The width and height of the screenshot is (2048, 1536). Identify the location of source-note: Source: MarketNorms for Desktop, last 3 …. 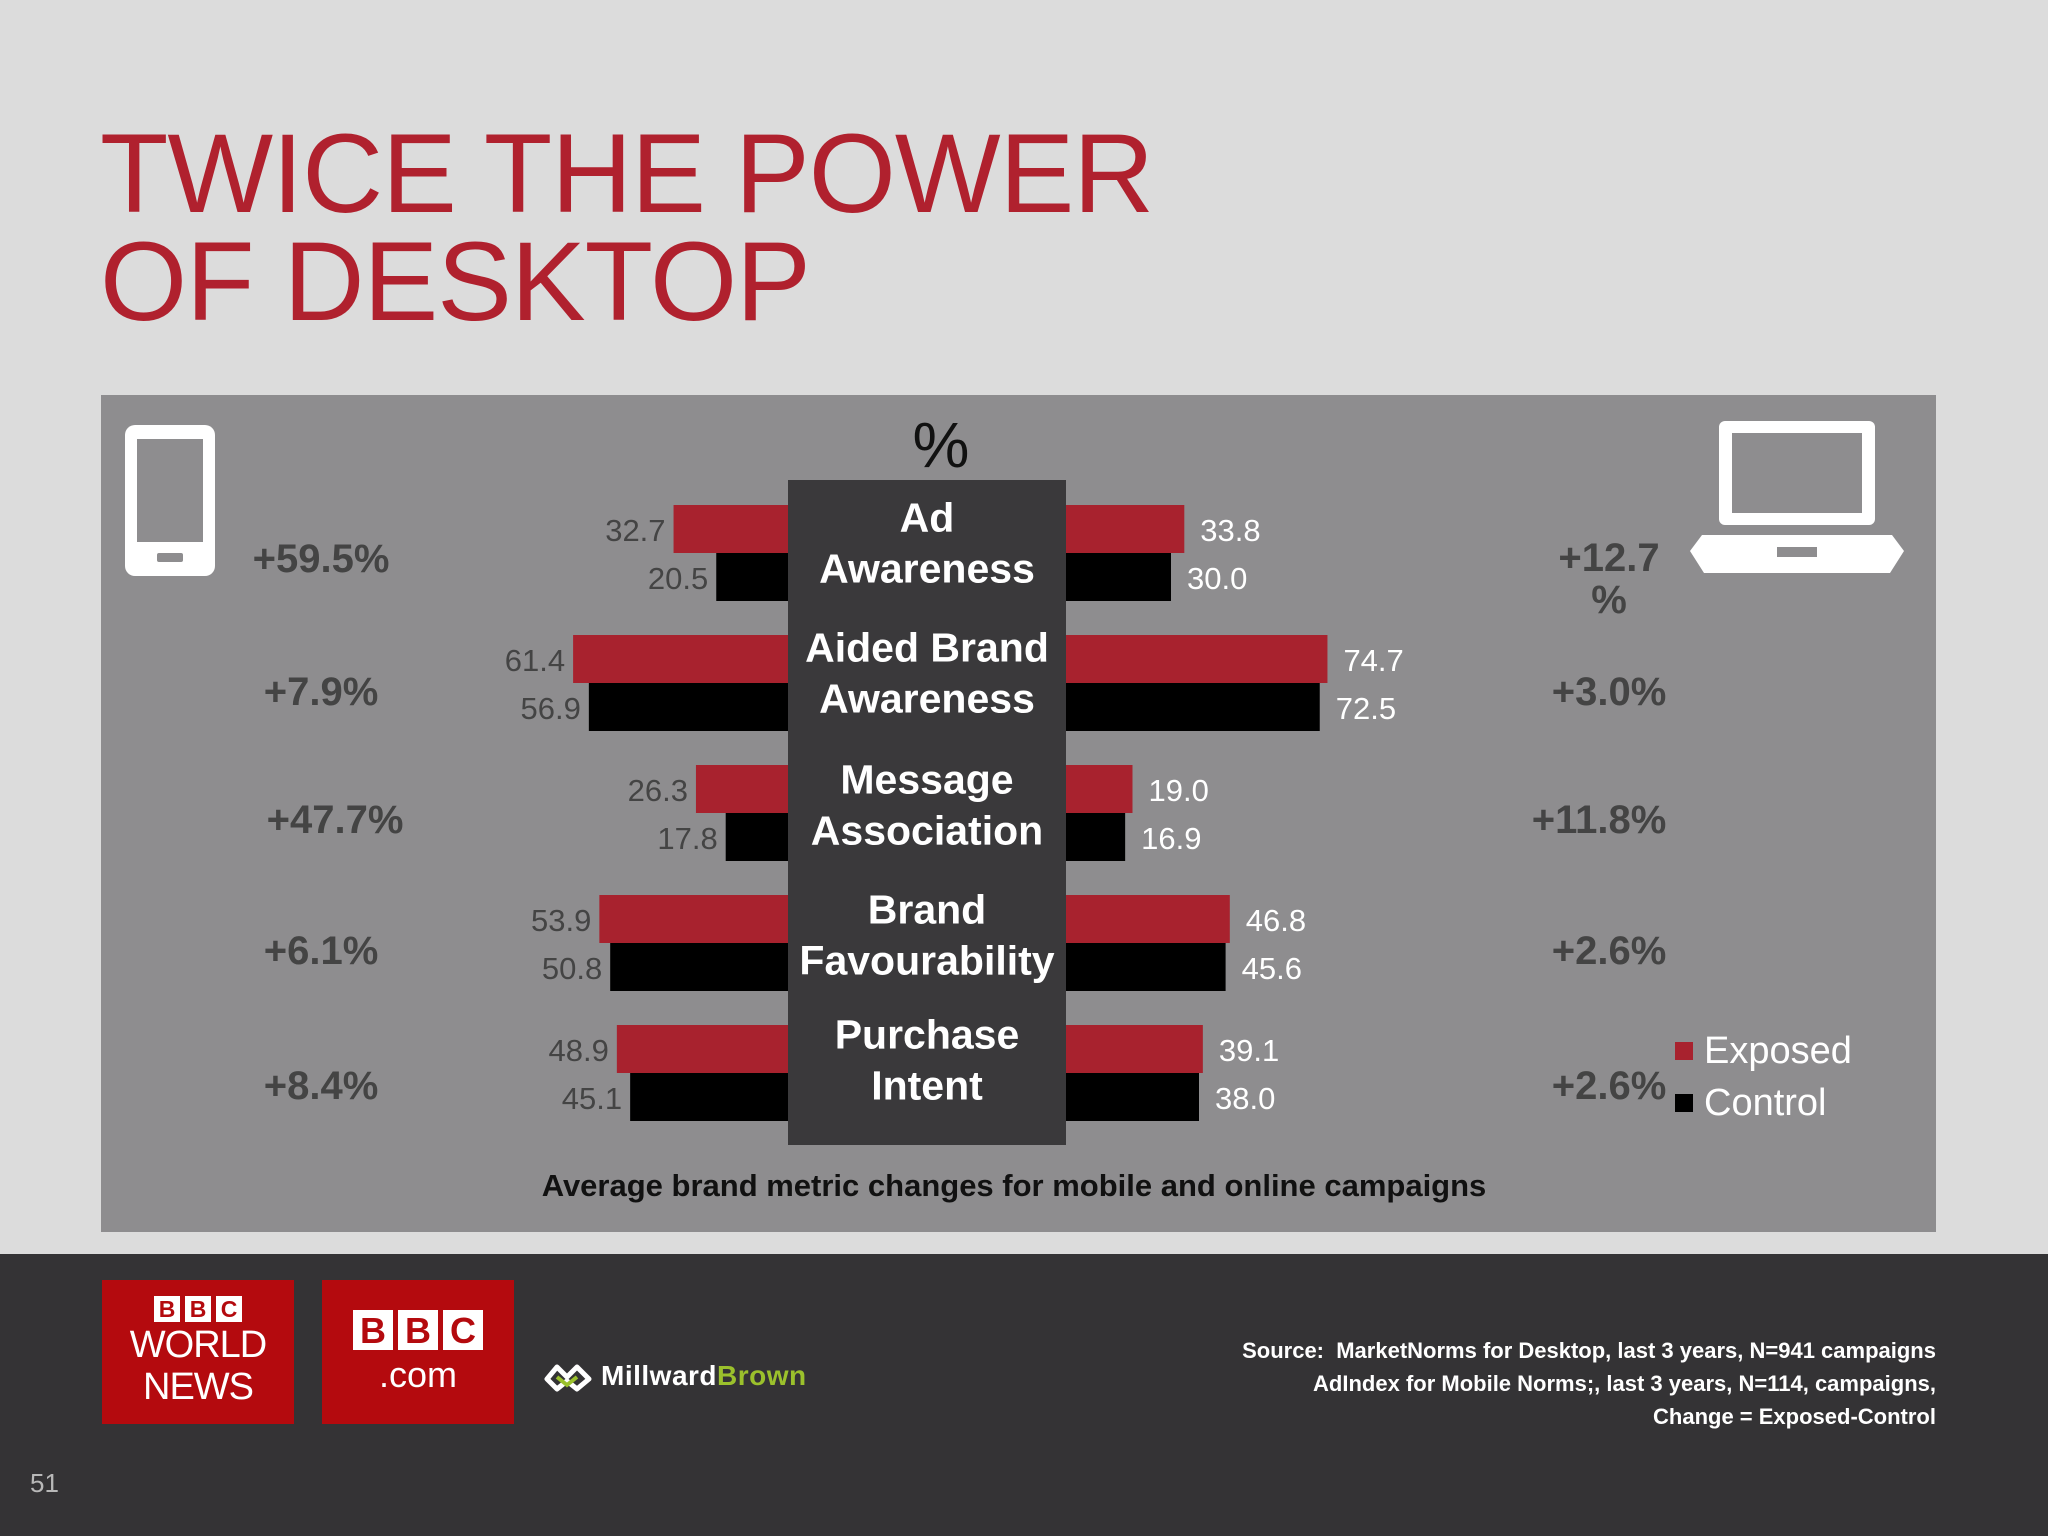
(1589, 1383).